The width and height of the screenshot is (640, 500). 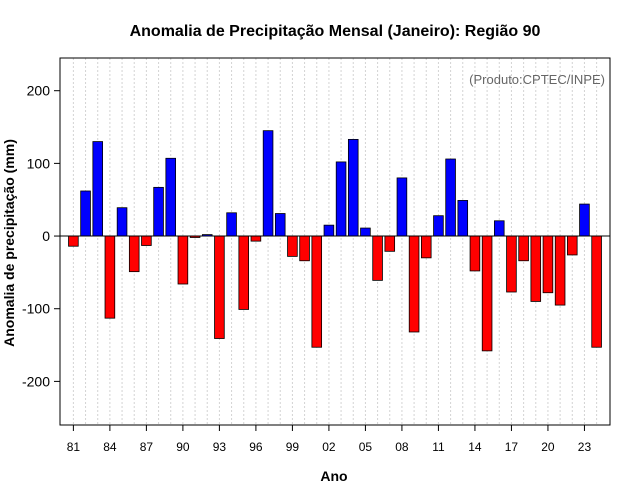 I want to click on bar-2011, so click(x=438, y=226).